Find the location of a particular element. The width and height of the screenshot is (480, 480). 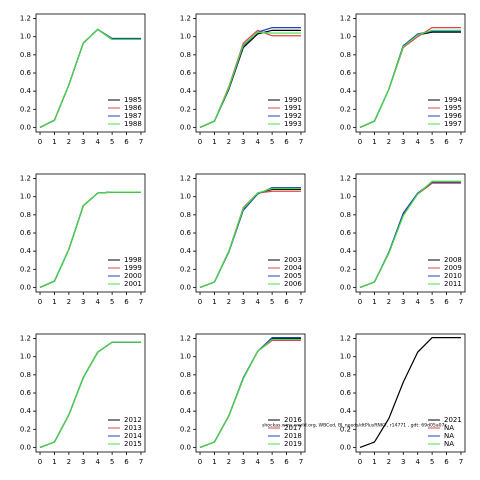

legend-label: 2018 is located at coordinates (293, 436).